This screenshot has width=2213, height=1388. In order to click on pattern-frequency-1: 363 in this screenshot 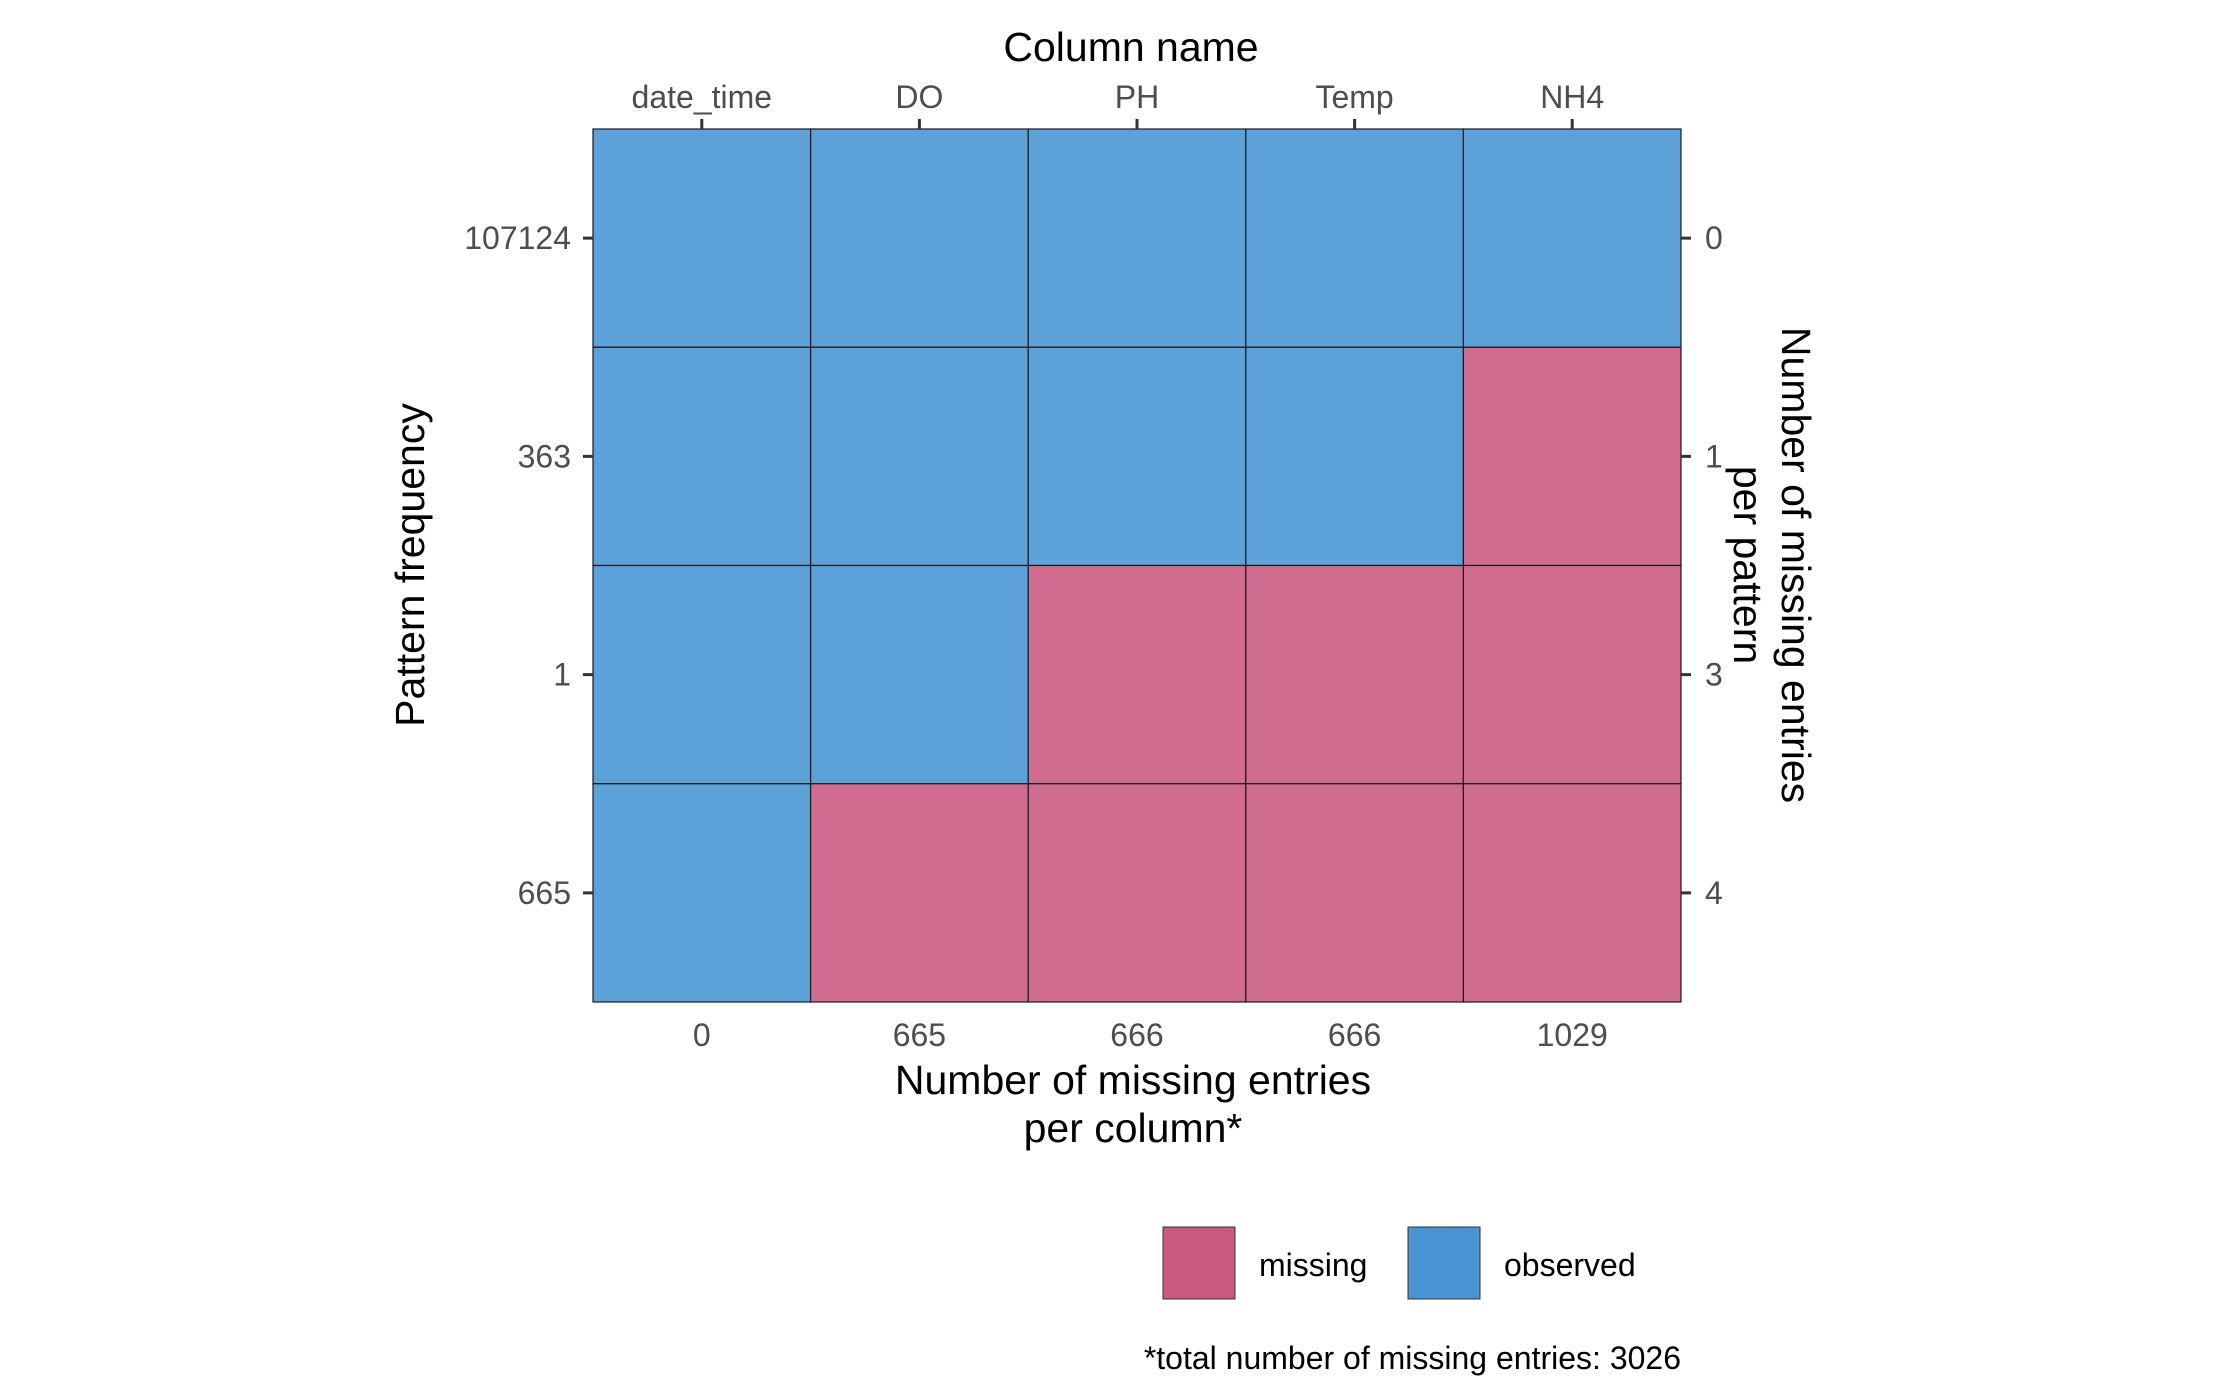, I will do `click(544, 456)`.